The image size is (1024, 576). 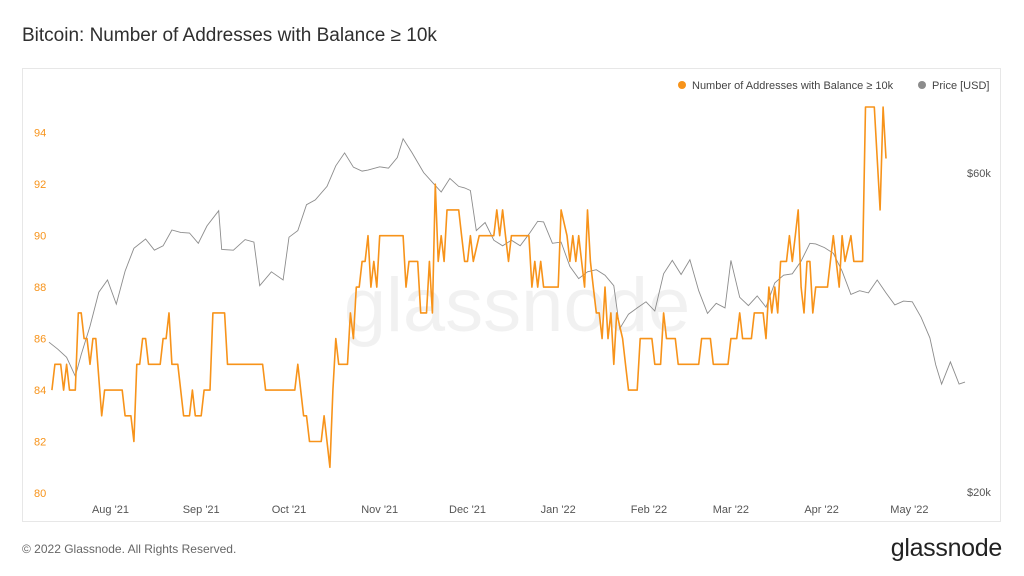 What do you see at coordinates (40, 134) in the screenshot?
I see `y-left-tick-label: 94` at bounding box center [40, 134].